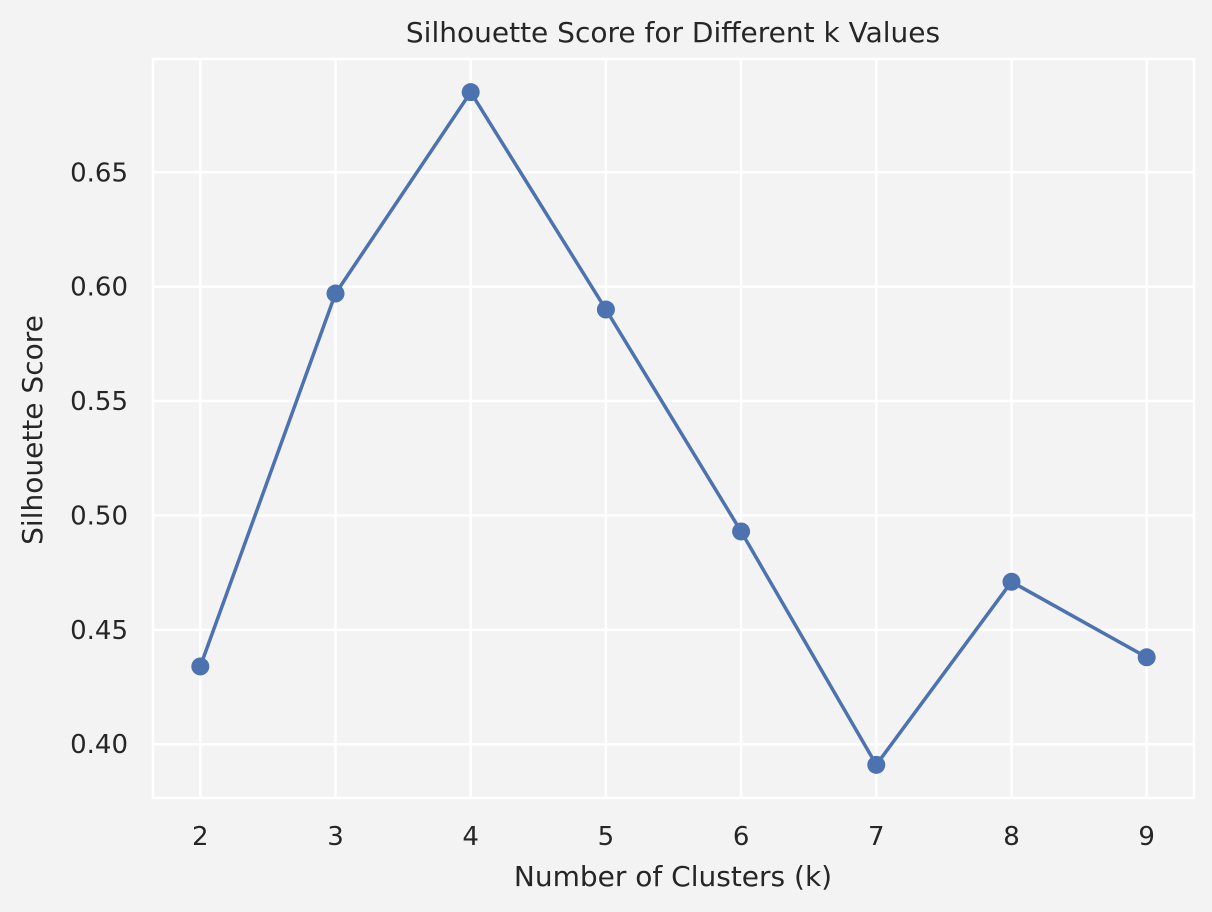  I want to click on data-point-k3, so click(335, 293).